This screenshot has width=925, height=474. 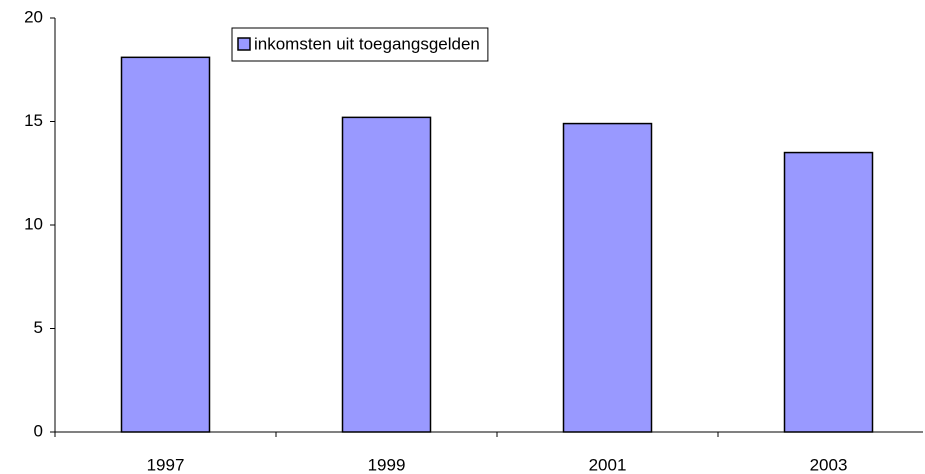 What do you see at coordinates (244, 44) in the screenshot?
I see `legend-swatch` at bounding box center [244, 44].